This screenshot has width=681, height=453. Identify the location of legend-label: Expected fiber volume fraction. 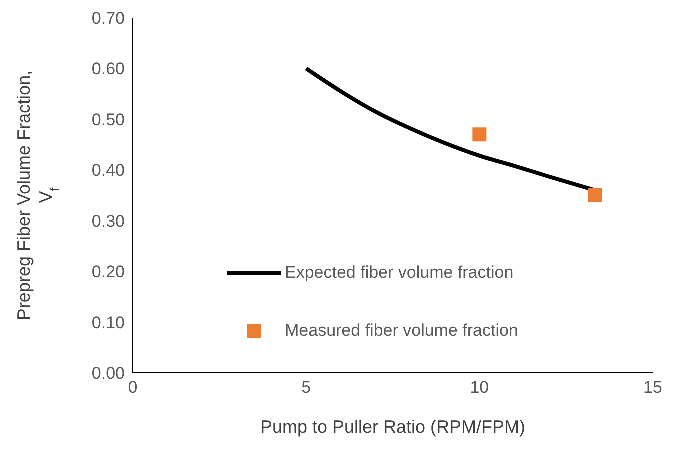
(399, 273).